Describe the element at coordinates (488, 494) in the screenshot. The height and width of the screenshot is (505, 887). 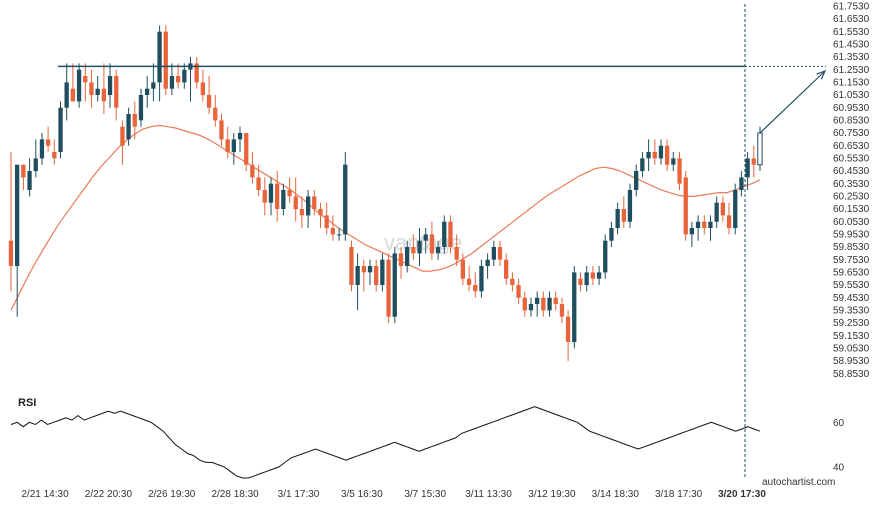
I see `time-tick-label: 3/11 13:30` at that location.